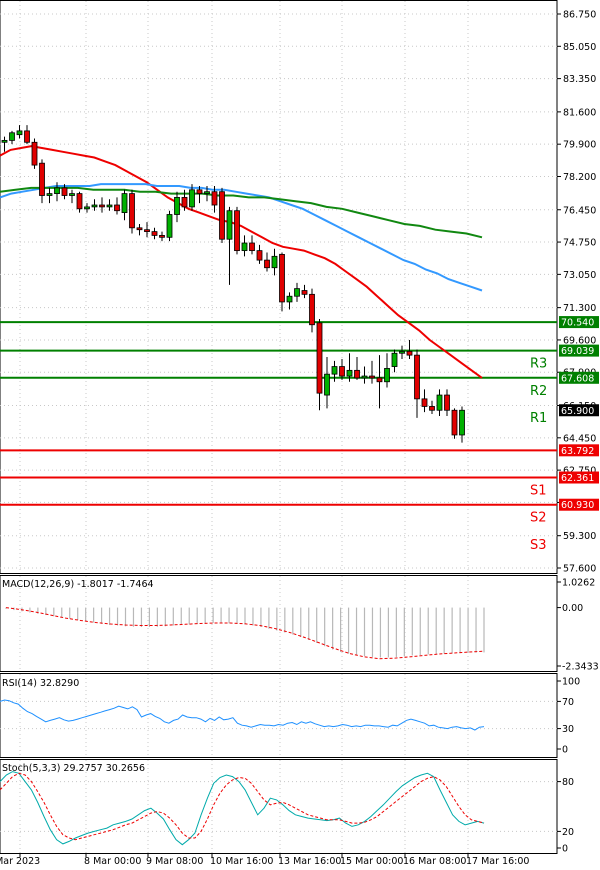 Image resolution: width=600 pixels, height=870 pixels. Describe the element at coordinates (371, 861) in the screenshot. I see `time-tick-label: 15 Mar 00:00` at that location.